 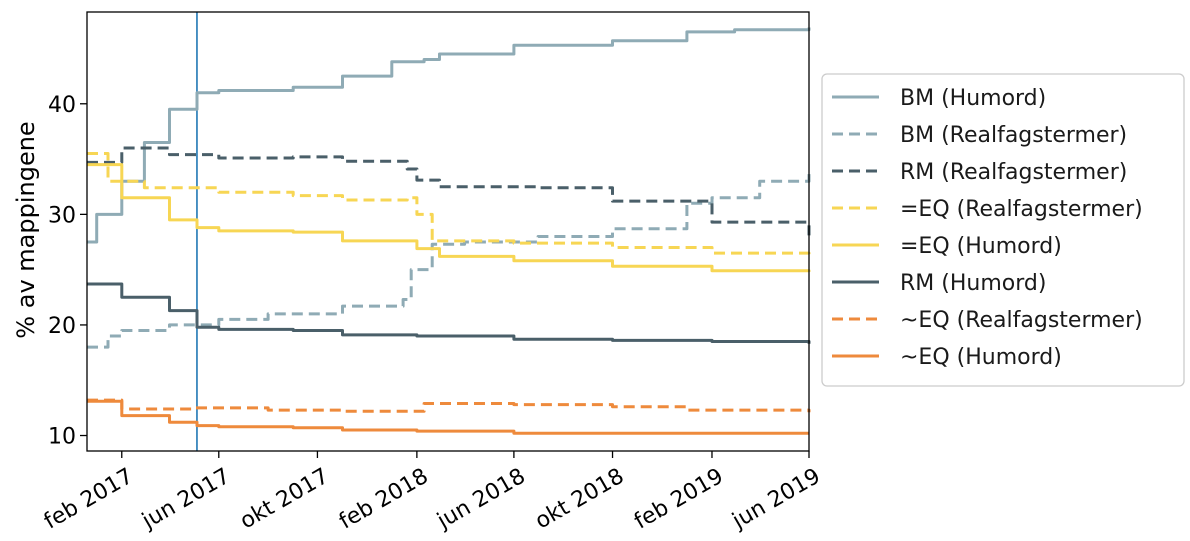 I want to click on x-tick-label: okt 2017, so click(x=284, y=499).